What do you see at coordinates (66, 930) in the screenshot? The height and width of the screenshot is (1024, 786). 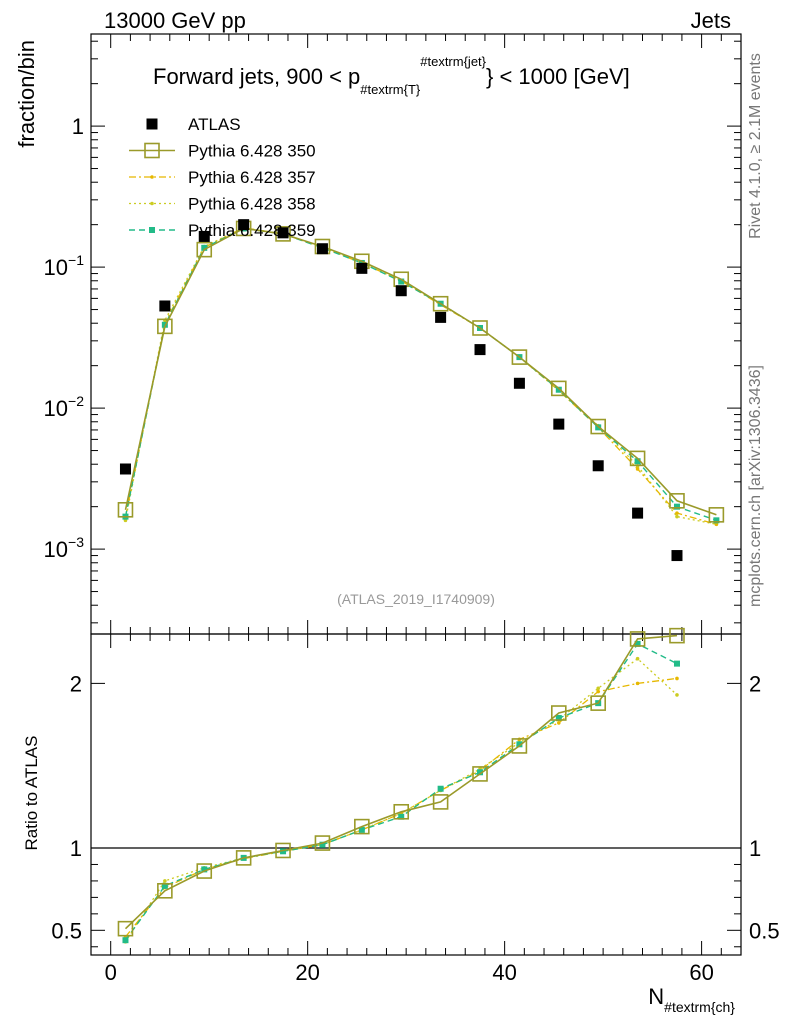 I see `ratio-y-tick-label: 0.5` at bounding box center [66, 930].